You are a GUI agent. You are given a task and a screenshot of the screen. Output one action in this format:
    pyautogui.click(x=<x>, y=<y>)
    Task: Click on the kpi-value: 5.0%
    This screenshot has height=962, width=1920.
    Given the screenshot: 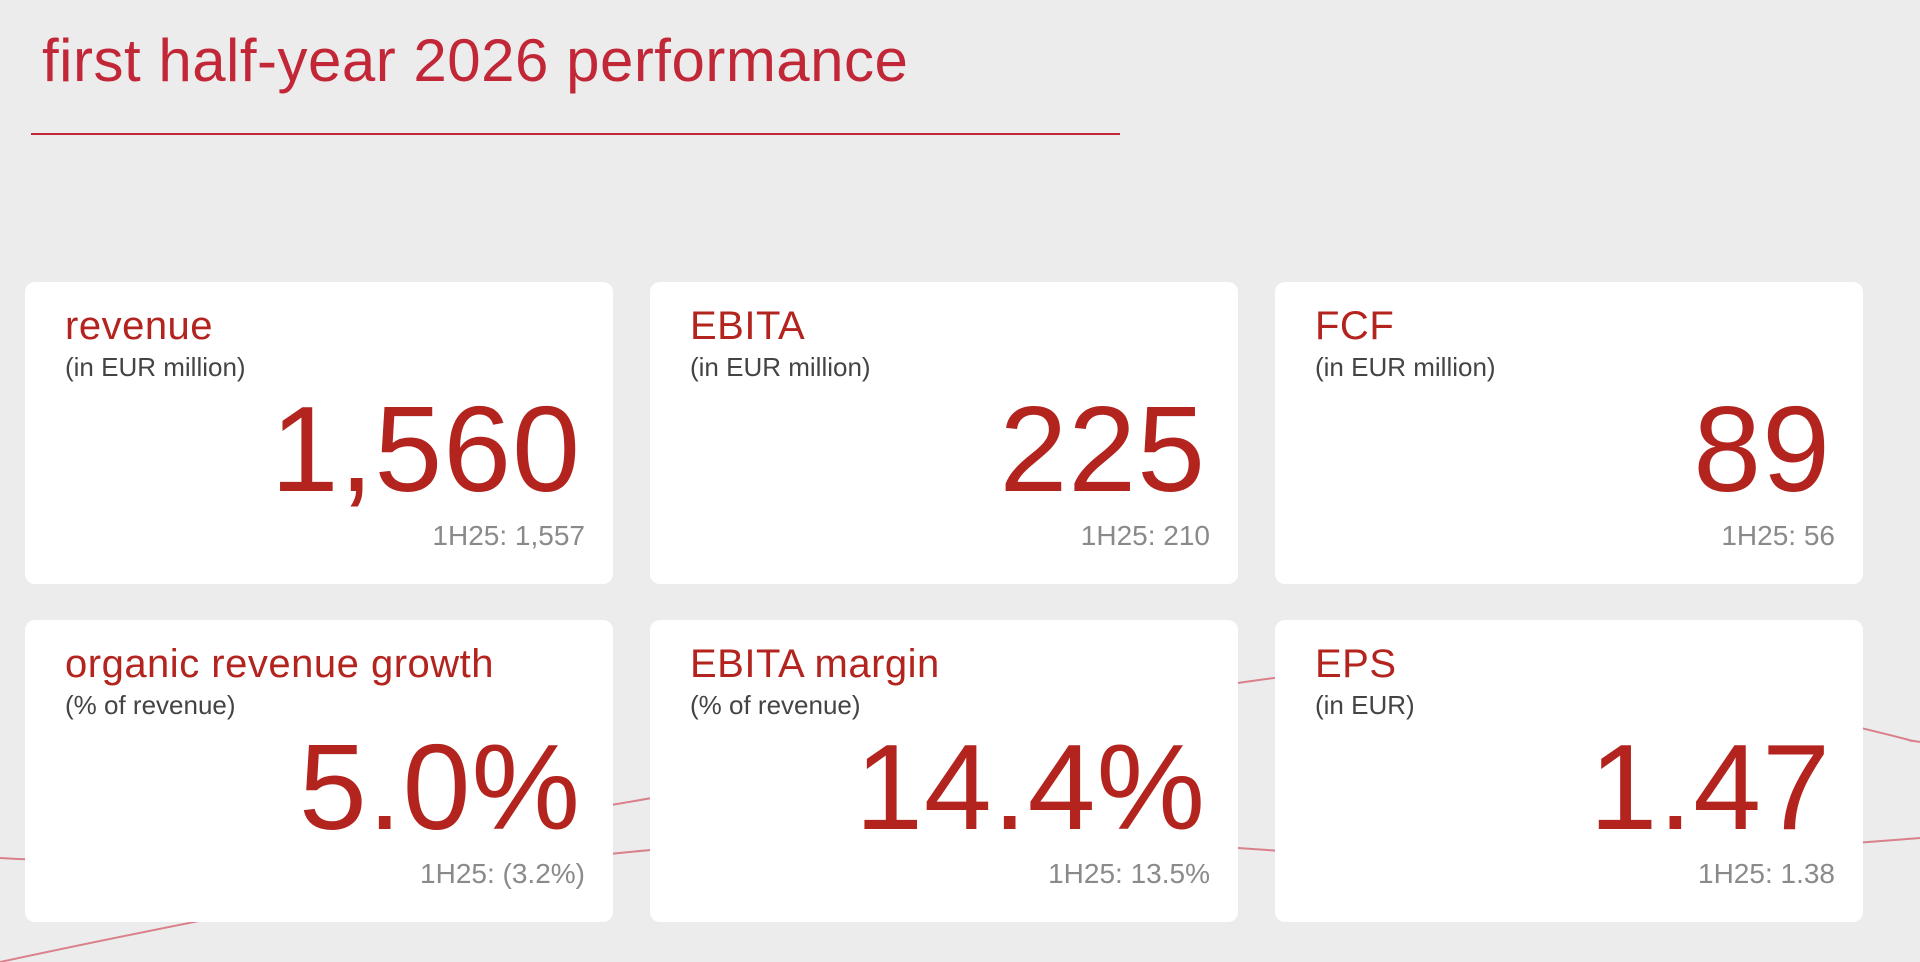 What is the action you would take?
    pyautogui.click(x=439, y=787)
    